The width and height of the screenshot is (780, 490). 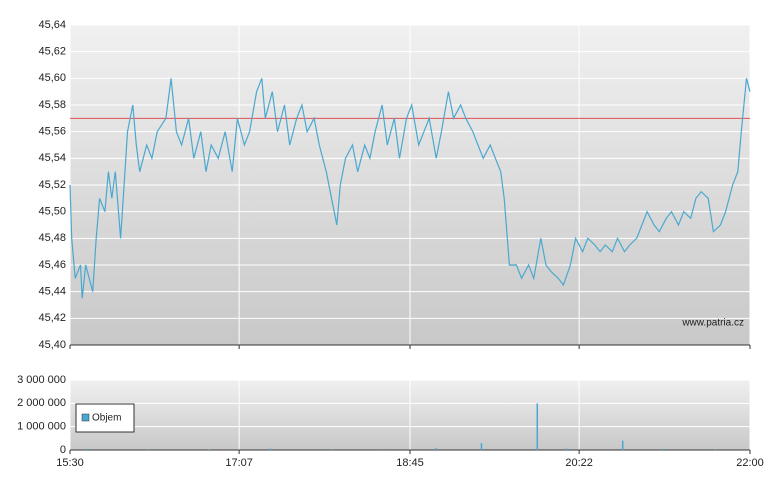 I want to click on x-tick-label: 15:30, so click(x=70, y=463).